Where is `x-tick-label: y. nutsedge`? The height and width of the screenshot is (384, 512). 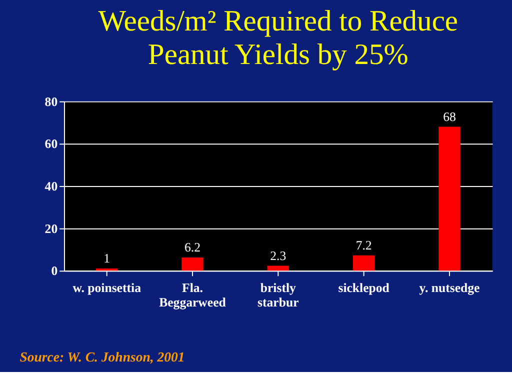
x-tick-label: y. nutsedge is located at coordinates (449, 287).